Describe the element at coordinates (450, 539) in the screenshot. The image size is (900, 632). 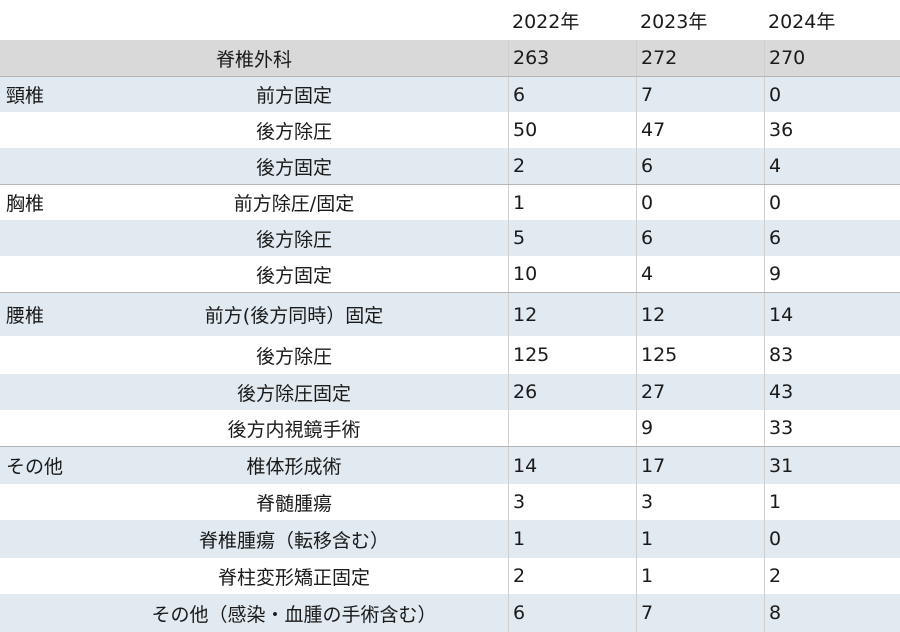
I see `table-row: 脊椎腫瘍（転移含む） 1 1 0` at that location.